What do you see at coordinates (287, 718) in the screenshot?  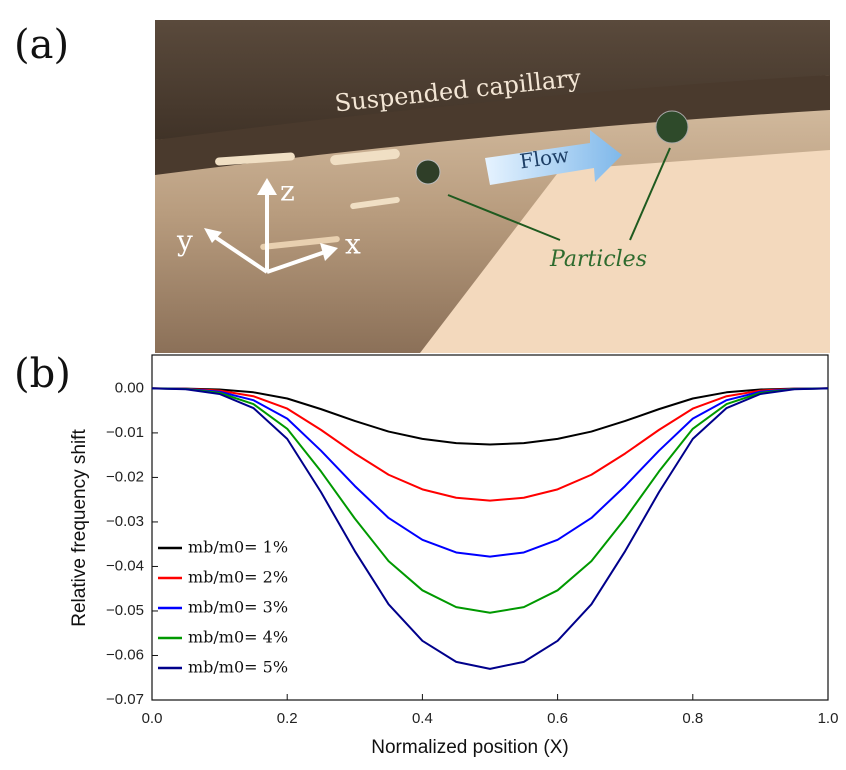 I see `x-tick-label: 0.2` at bounding box center [287, 718].